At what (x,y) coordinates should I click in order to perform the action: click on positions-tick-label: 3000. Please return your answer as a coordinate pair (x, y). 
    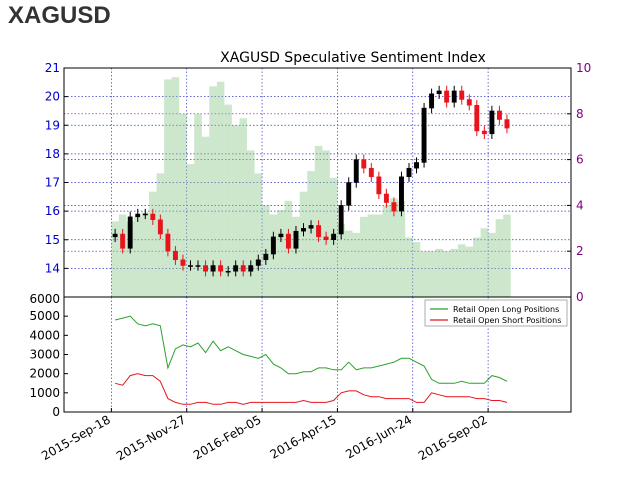
    Looking at the image, I should click on (44, 355).